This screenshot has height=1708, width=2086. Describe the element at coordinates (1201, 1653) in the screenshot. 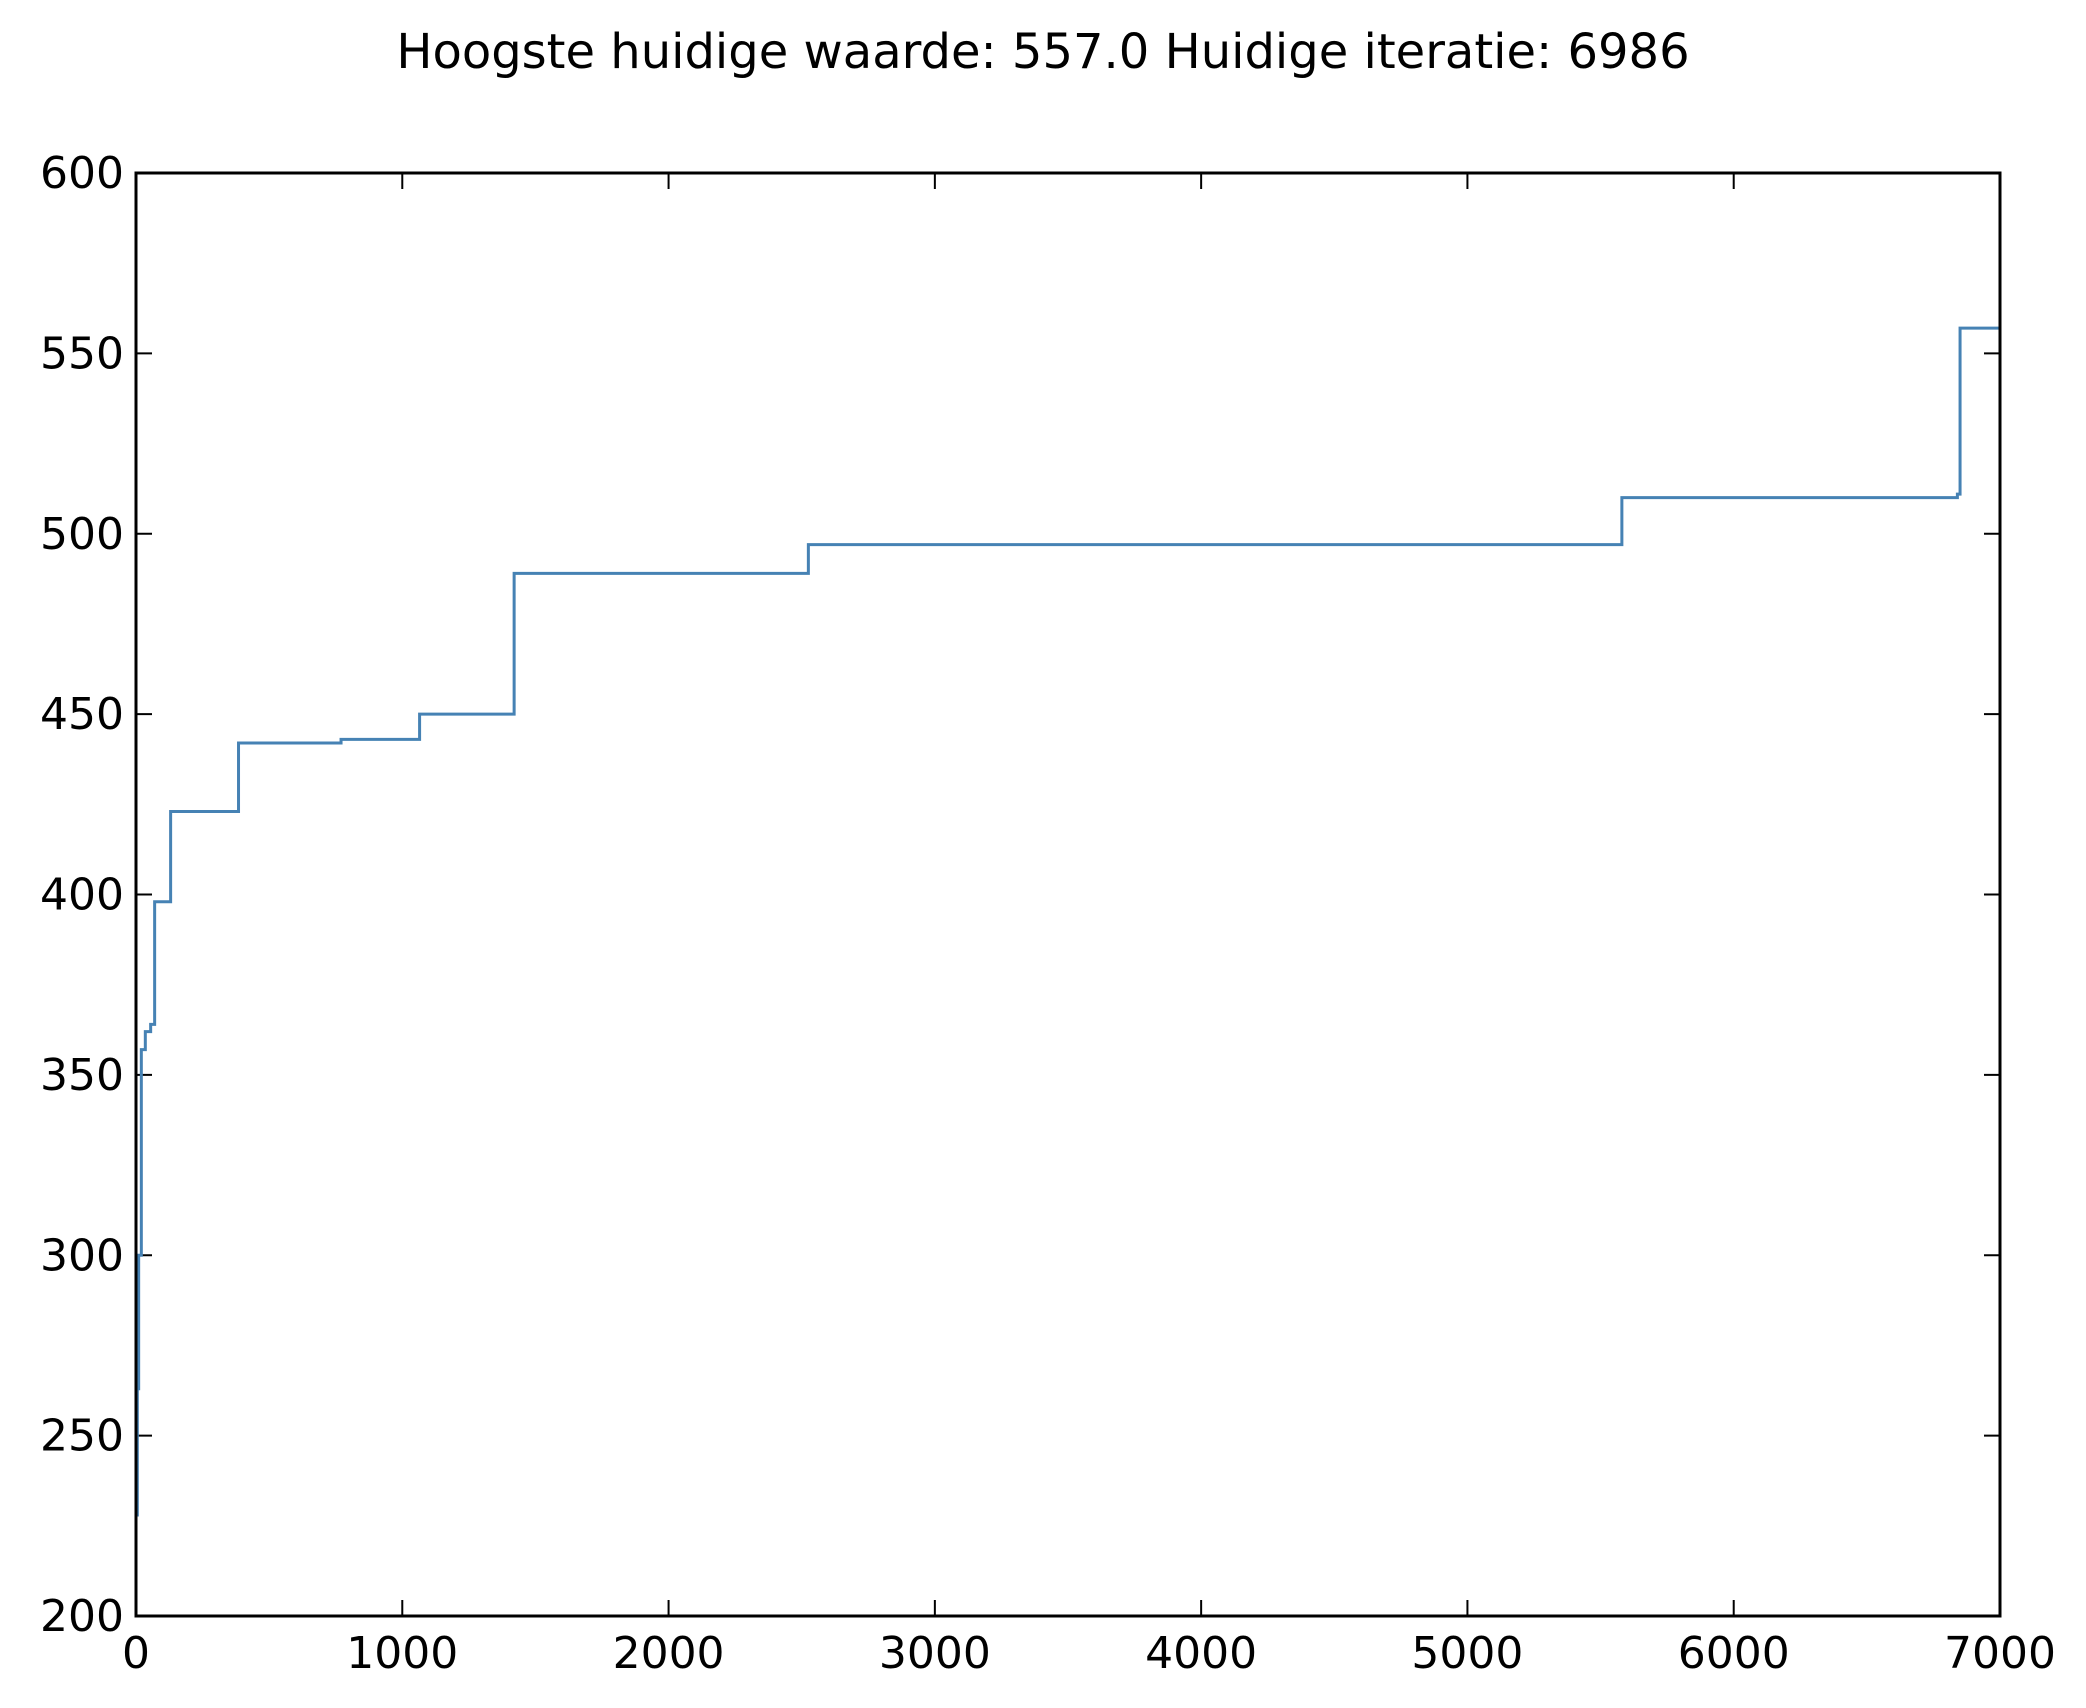

I see `x-tick-label: 4000` at that location.